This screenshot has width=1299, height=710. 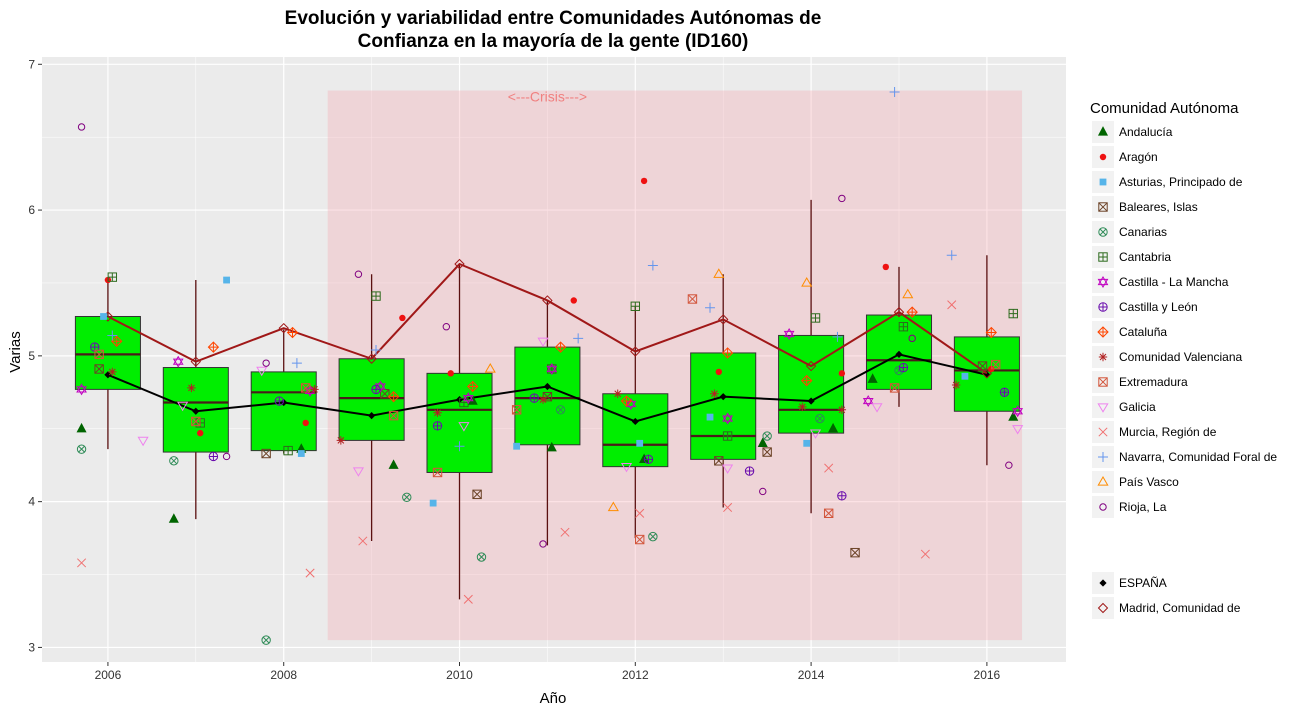 I want to click on legend-key-espa-a, so click(x=1103, y=583).